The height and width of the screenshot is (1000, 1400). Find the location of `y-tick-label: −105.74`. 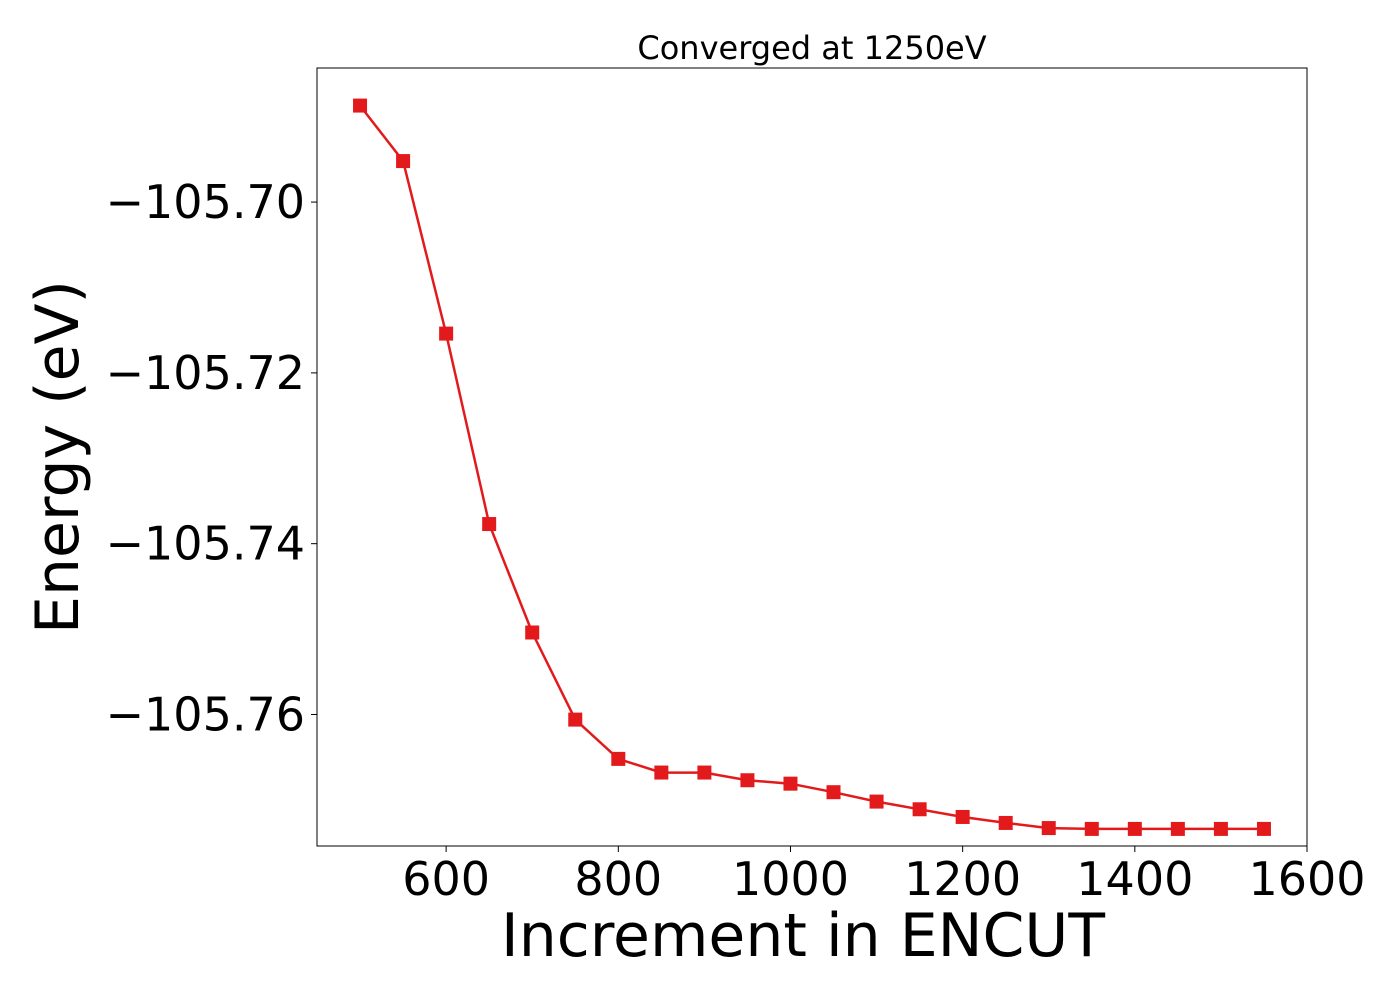

y-tick-label: −105.74 is located at coordinates (206, 544).